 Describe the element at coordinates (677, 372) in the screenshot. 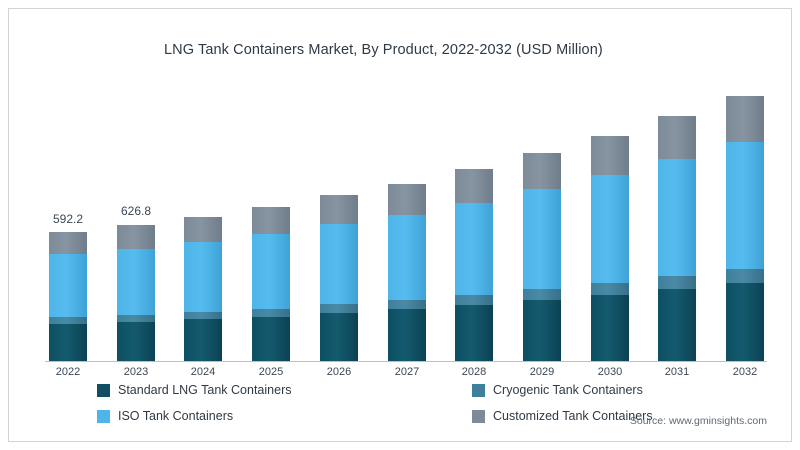

I see `x-axis-label: 2031` at that location.